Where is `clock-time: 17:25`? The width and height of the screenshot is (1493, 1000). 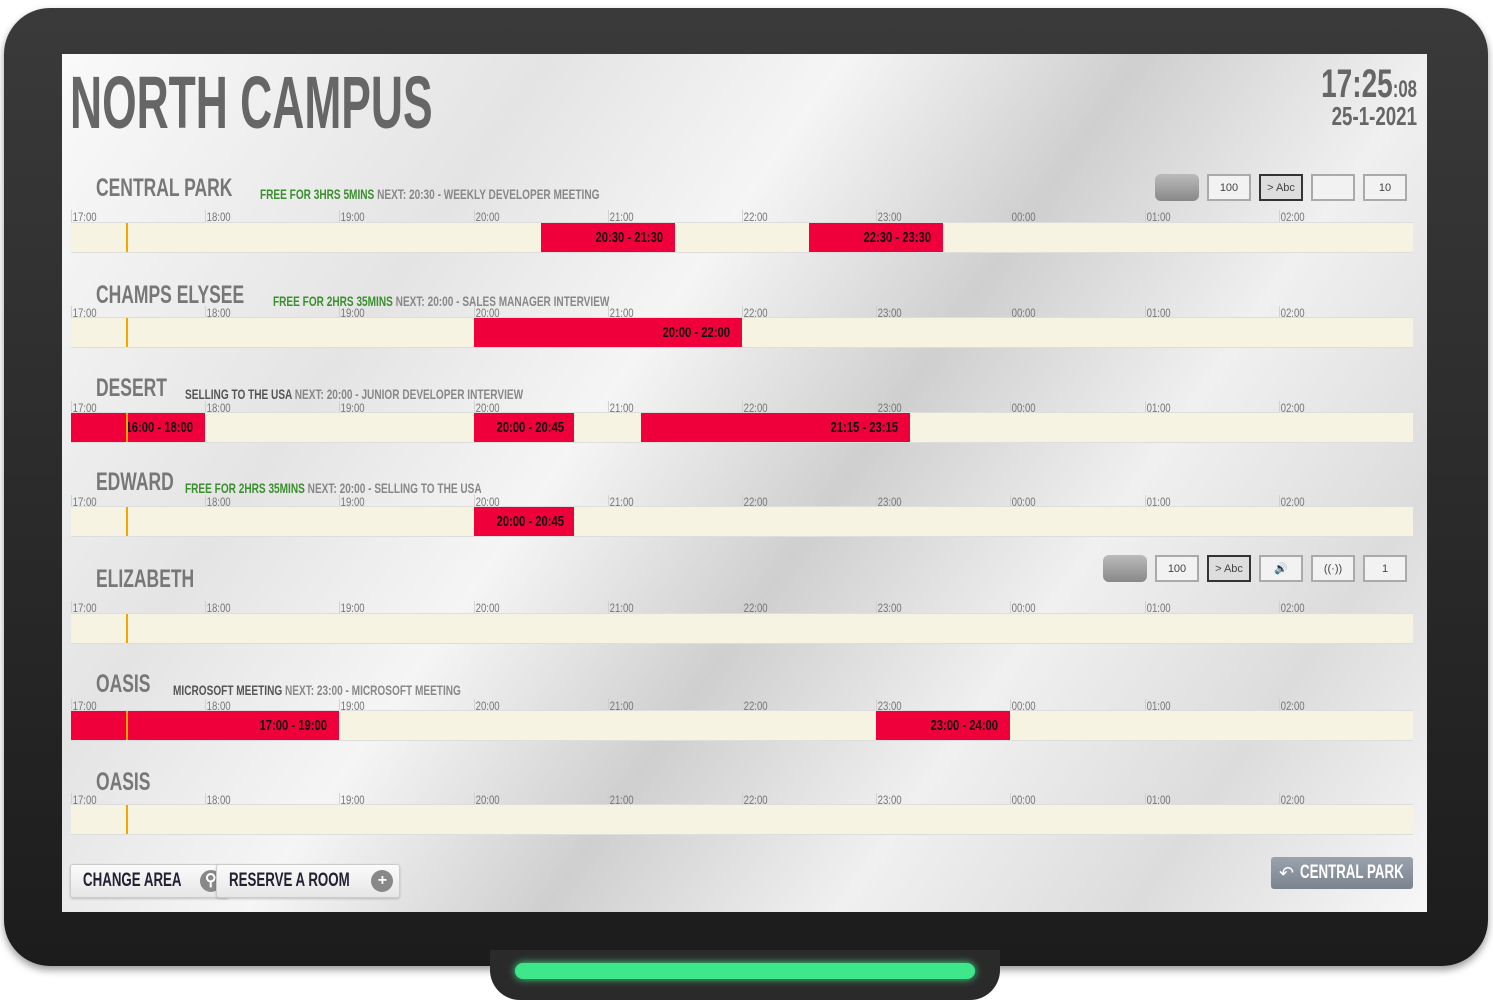
clock-time: 17:25 is located at coordinates (1357, 84).